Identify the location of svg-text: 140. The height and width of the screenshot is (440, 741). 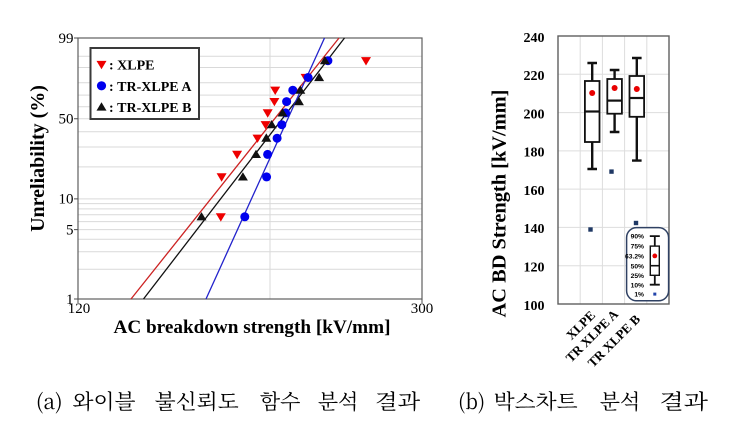
(534, 229).